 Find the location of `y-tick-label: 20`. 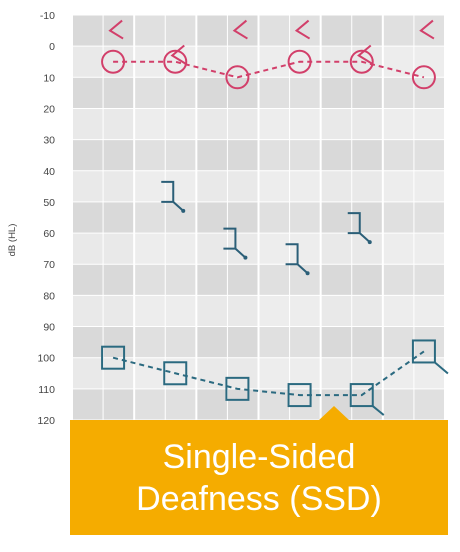

y-tick-label: 20 is located at coordinates (49, 109).